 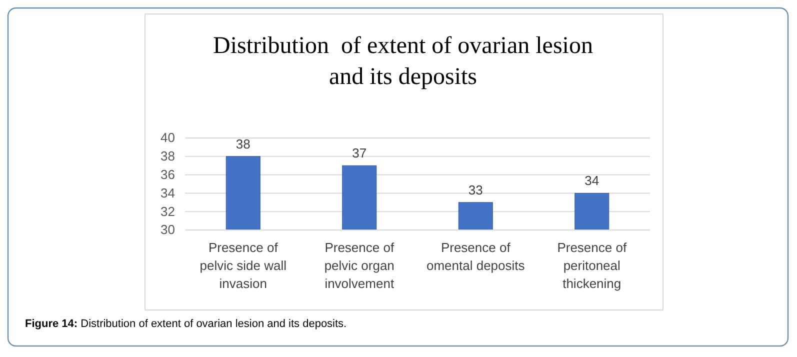 I want to click on x-tick-label: Presence of pelvic organ involvement, so click(x=359, y=265).